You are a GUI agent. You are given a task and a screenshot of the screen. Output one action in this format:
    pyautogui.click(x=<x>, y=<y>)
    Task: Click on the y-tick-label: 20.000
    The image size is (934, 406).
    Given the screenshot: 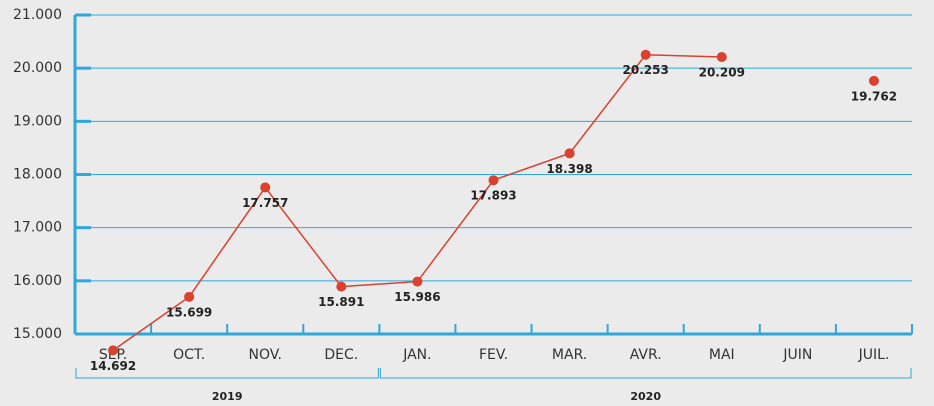 What is the action you would take?
    pyautogui.click(x=37, y=68)
    